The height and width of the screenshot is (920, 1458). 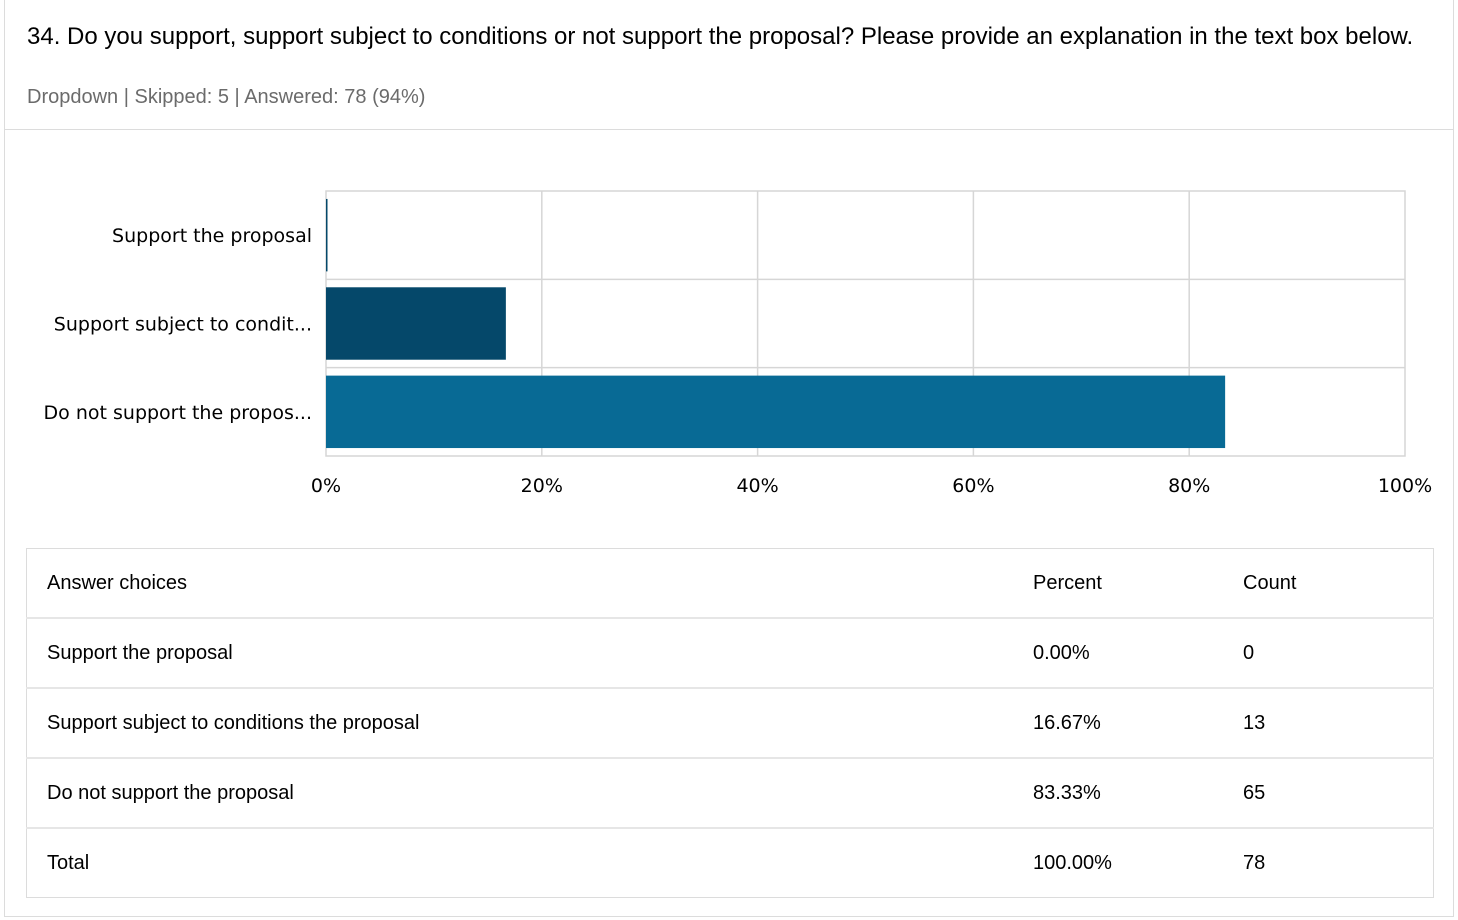 What do you see at coordinates (181, 97) in the screenshot?
I see `skipped-count: Skipped: 5` at bounding box center [181, 97].